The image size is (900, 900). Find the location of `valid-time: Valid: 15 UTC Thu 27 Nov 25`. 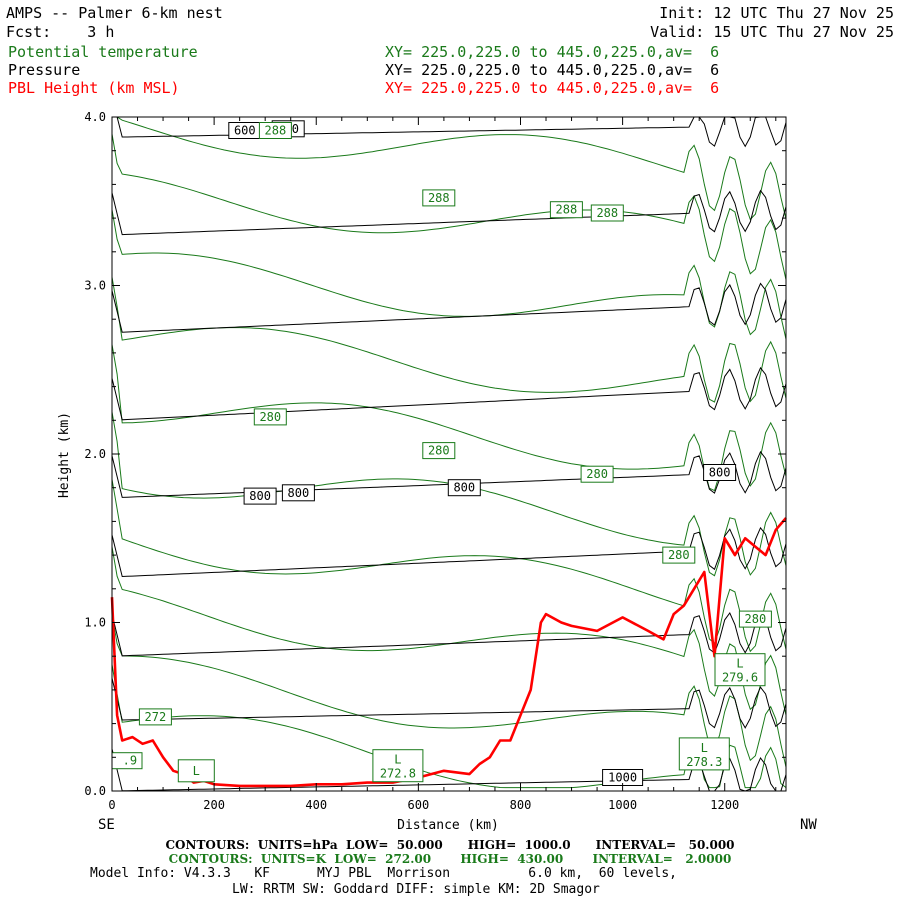

valid-time: Valid: 15 UTC Thu 27 Nov 25 is located at coordinates (772, 32).